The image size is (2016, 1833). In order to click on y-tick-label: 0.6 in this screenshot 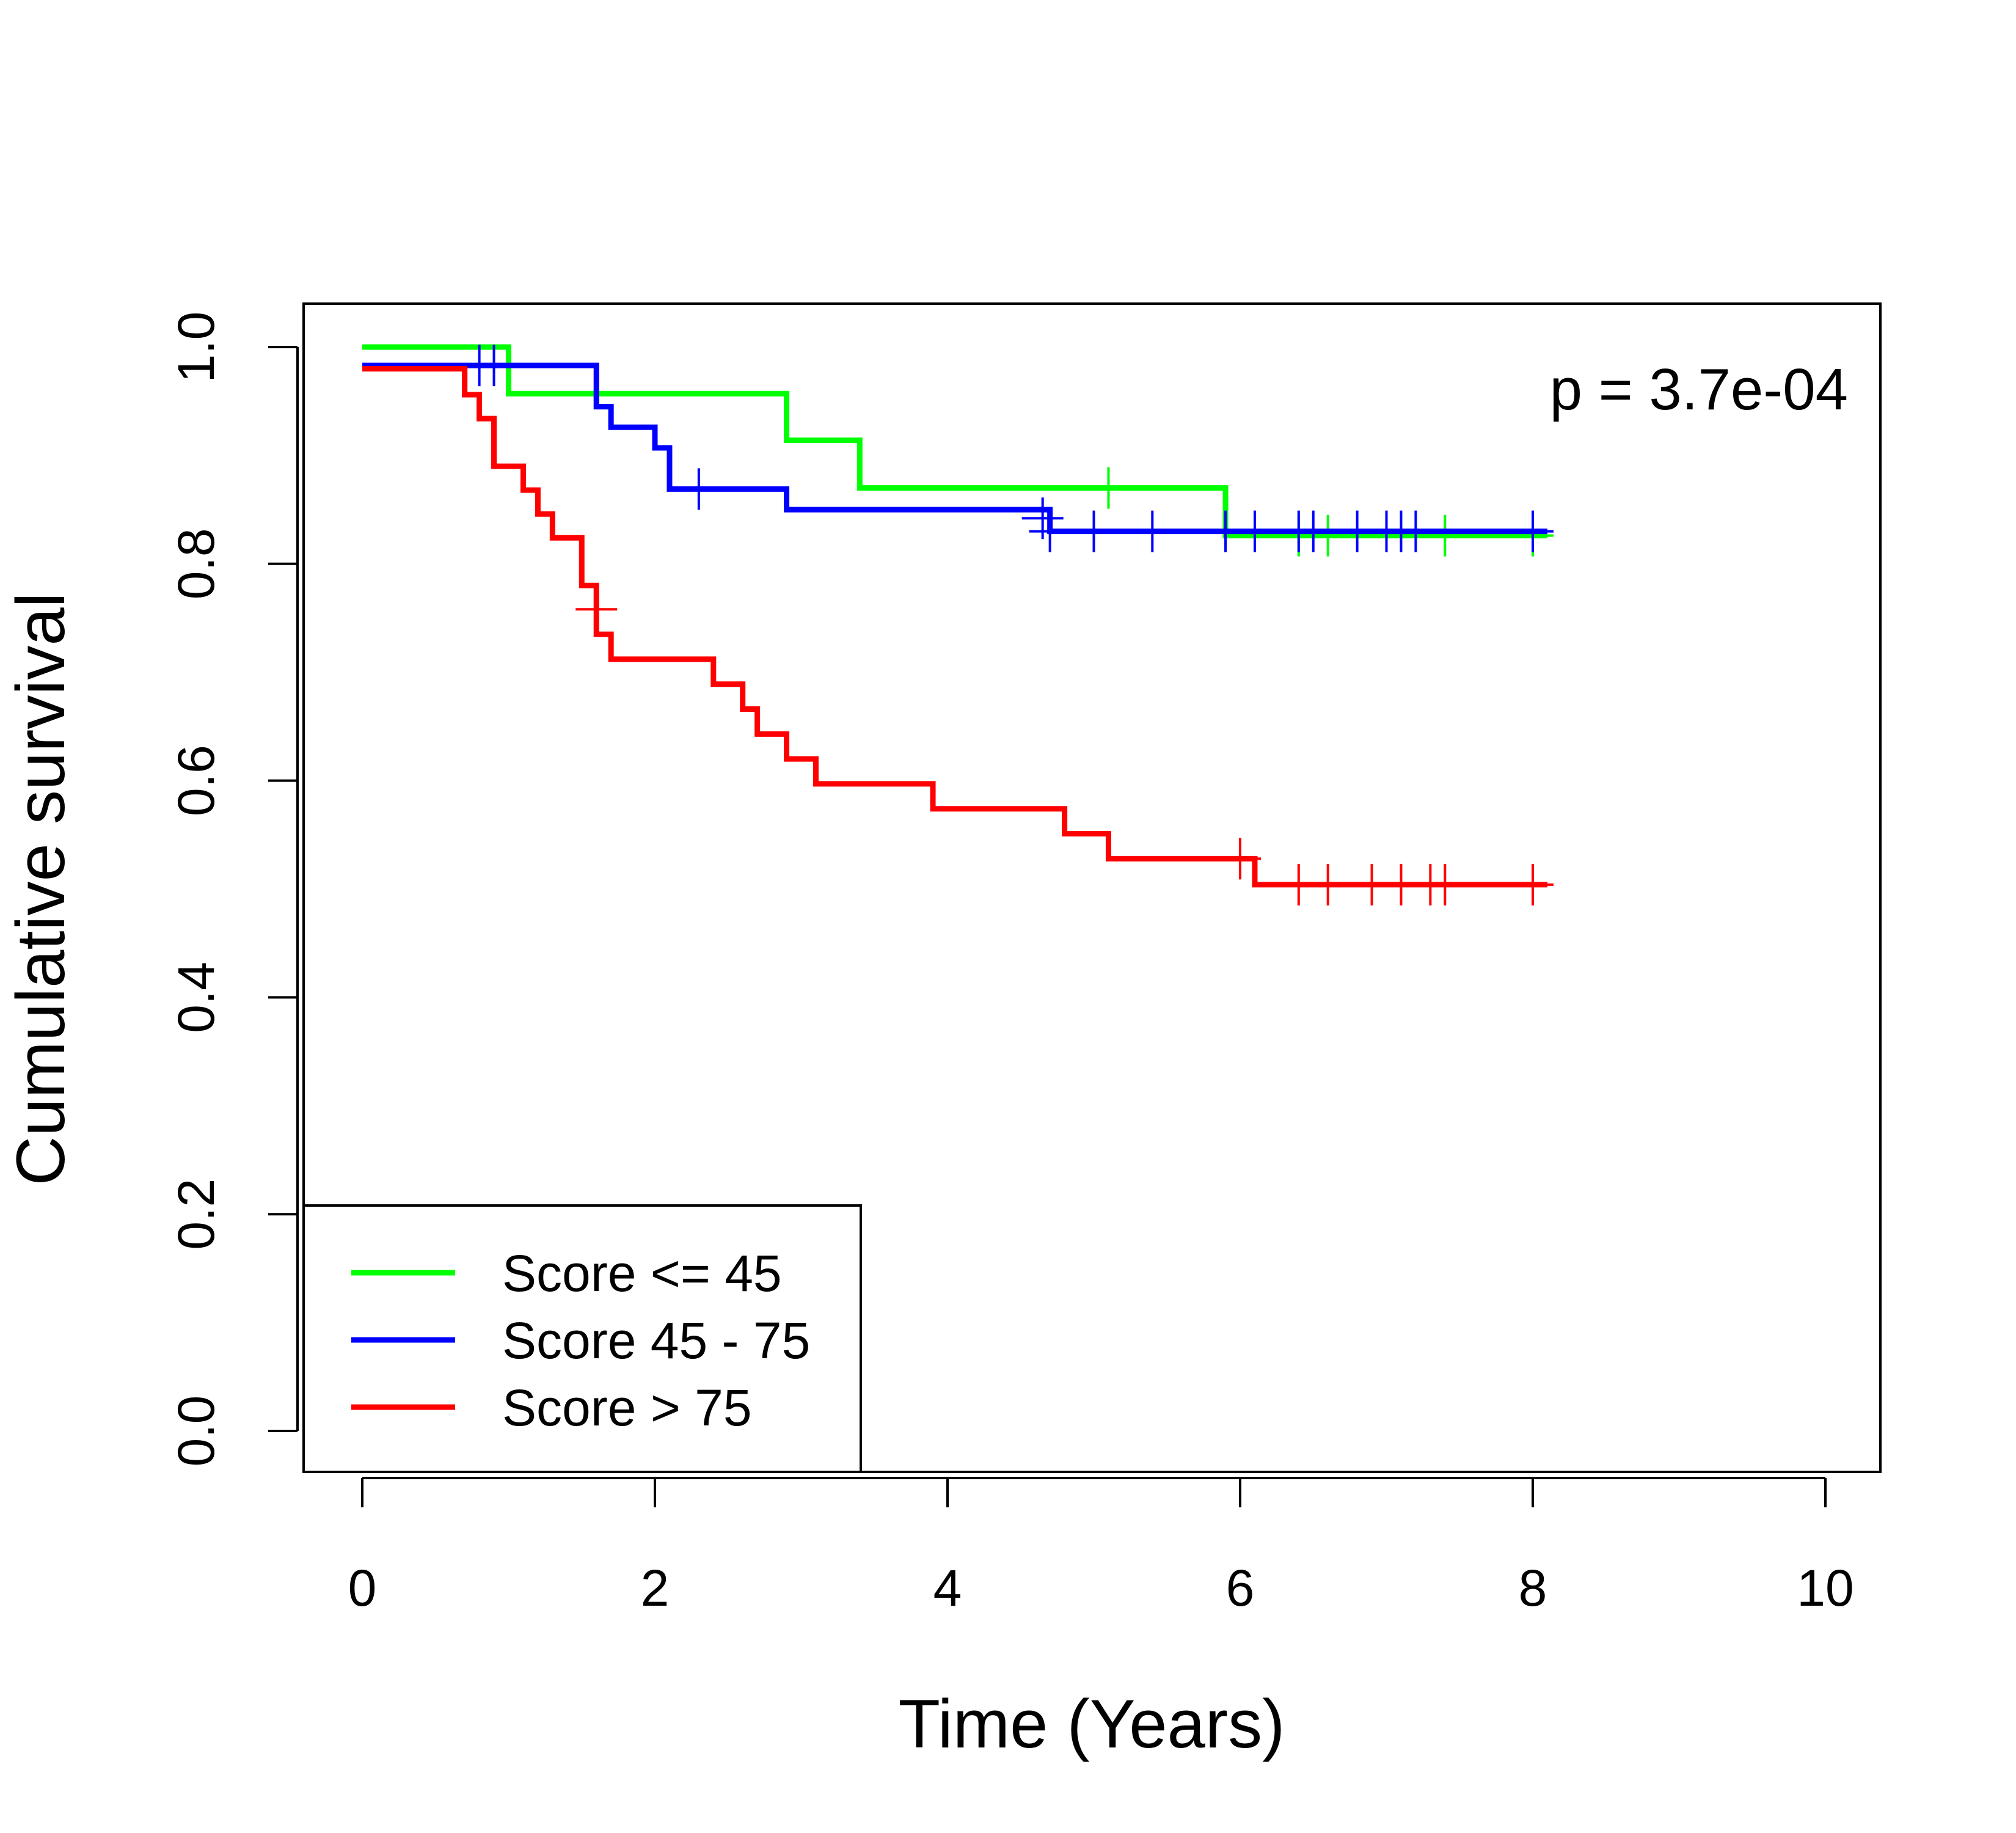, I will do `click(196, 780)`.